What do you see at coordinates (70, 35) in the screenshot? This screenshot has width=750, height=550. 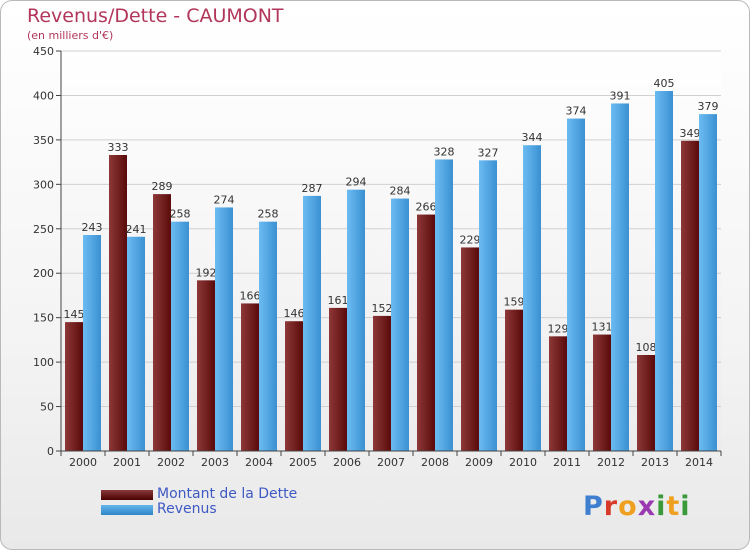 I see `chart-subtitle: (en milliers d'€)` at bounding box center [70, 35].